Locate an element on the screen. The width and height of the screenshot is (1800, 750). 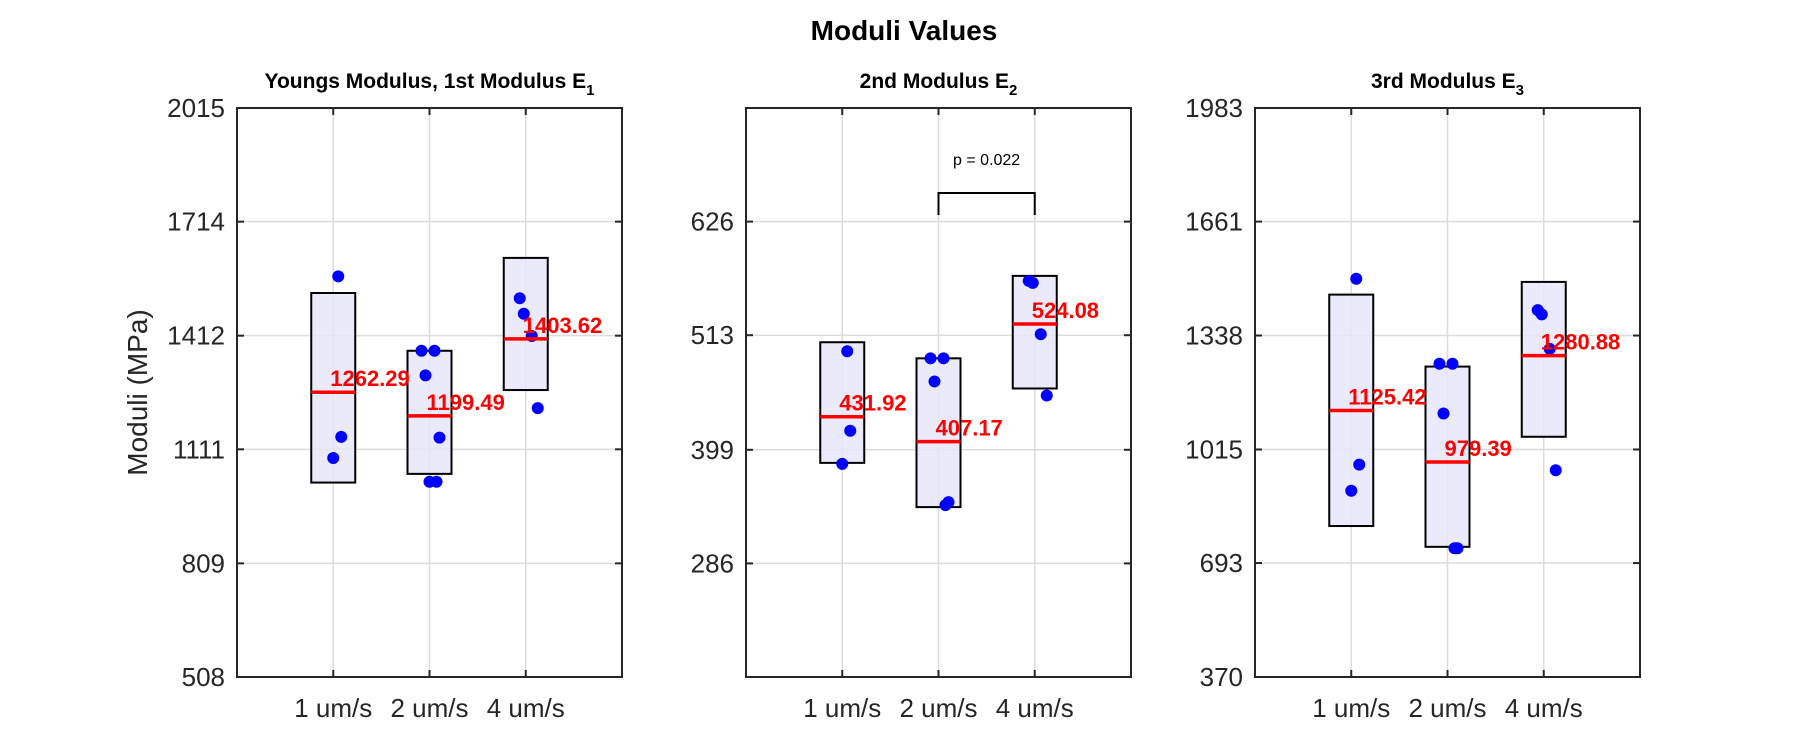
y-tick-label: 1714 is located at coordinates (196, 222).